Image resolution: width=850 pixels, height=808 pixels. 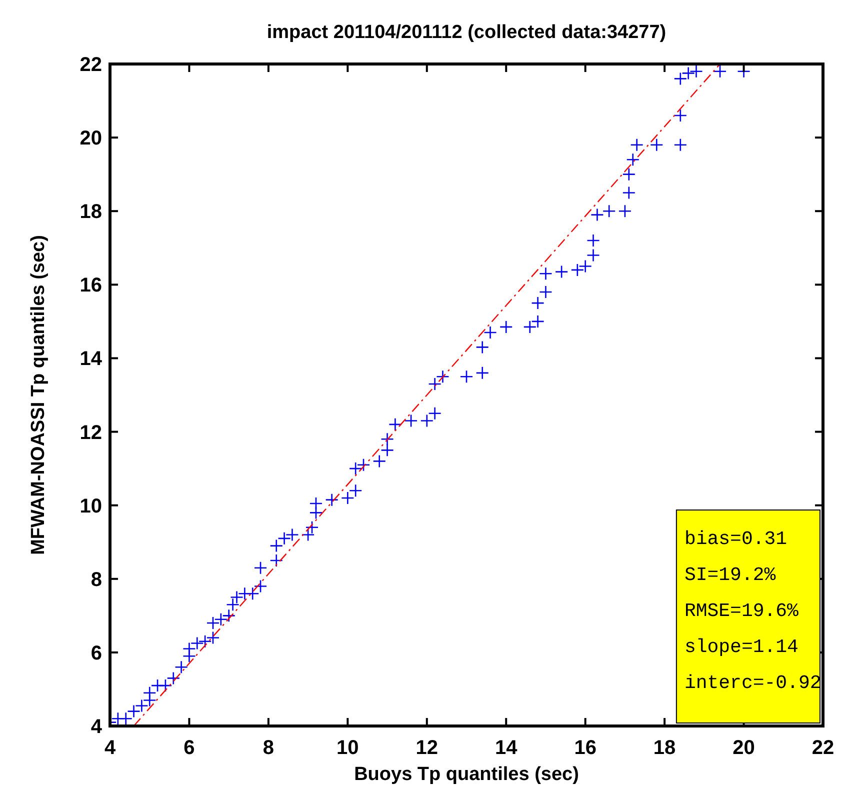 I want to click on annotation: interc=-0.92, so click(x=753, y=683).